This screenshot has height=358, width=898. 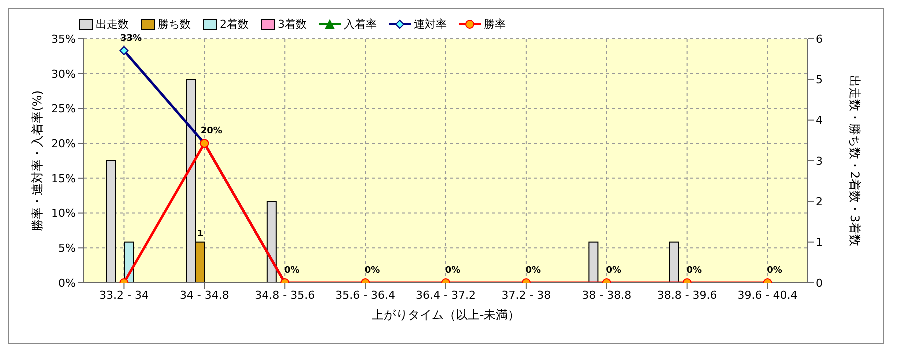 I want to click on legend-label: 出走数, so click(x=112, y=24).